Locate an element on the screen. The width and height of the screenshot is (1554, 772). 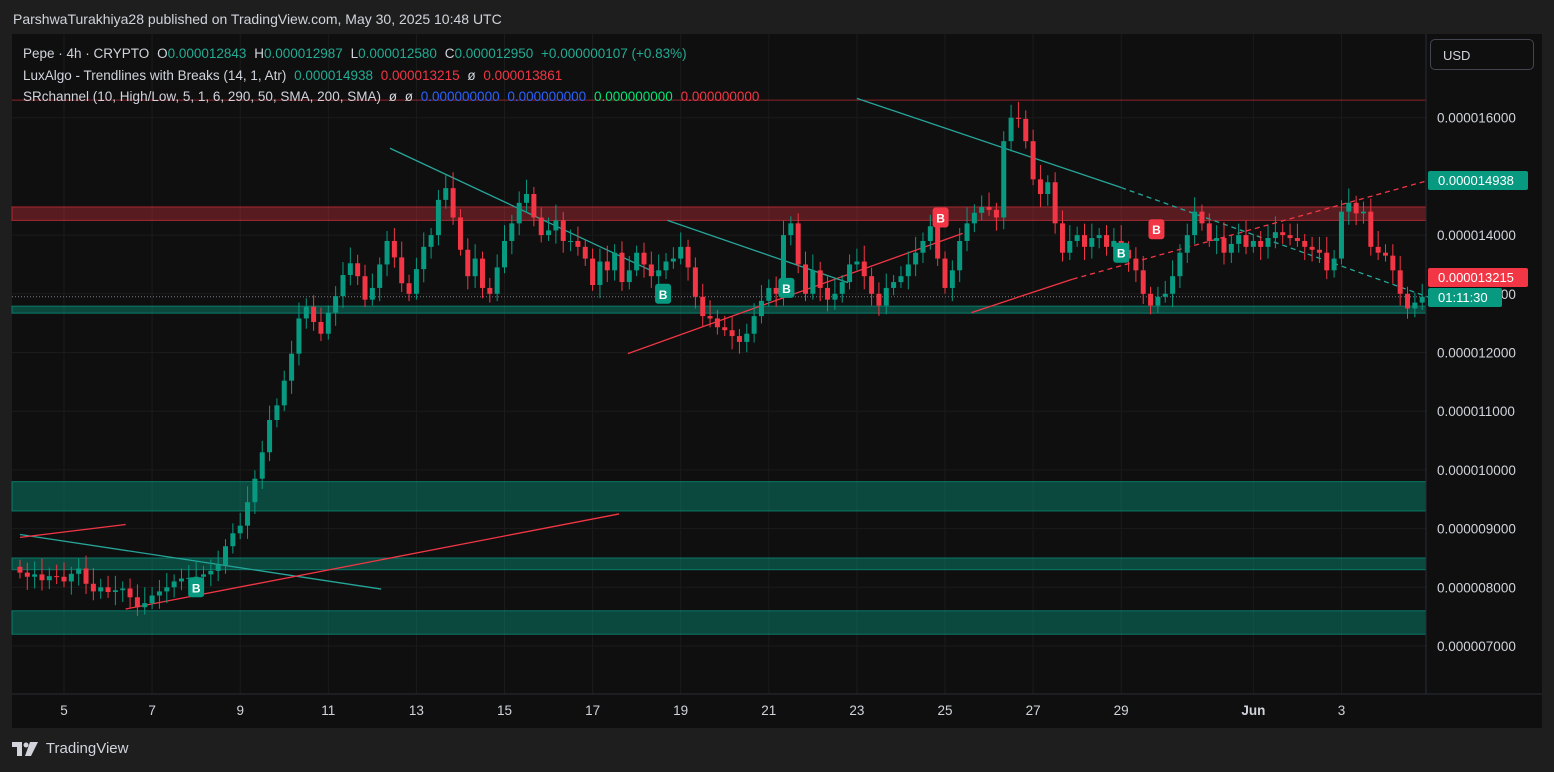
legend-symbol: Pepe · 4h · CRYPTO is located at coordinates (86, 53).